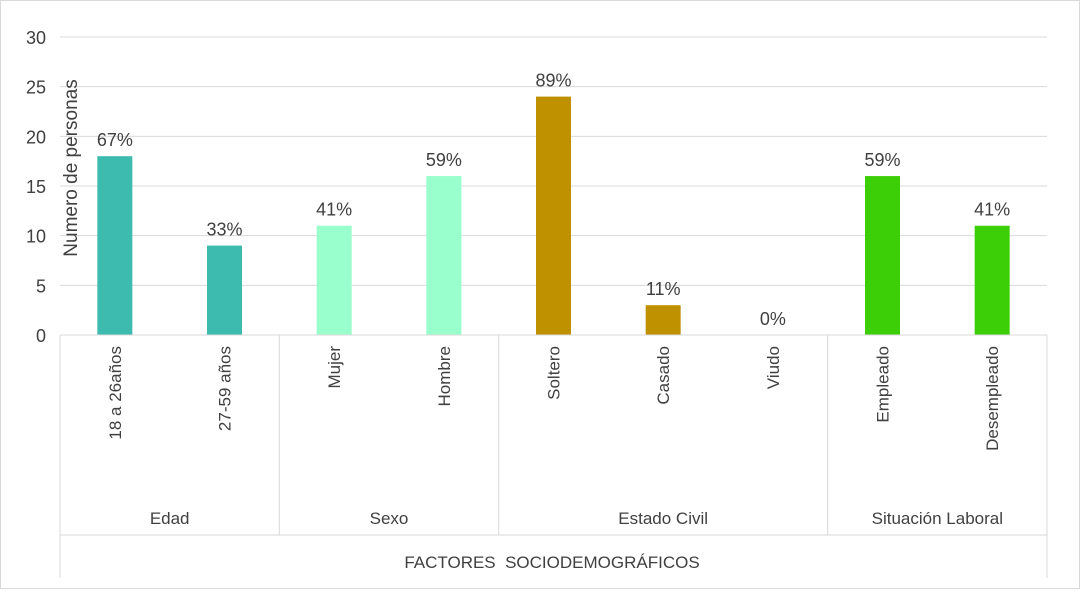 The width and height of the screenshot is (1080, 594). I want to click on y-axis-title: Numero de personas, so click(71, 167).